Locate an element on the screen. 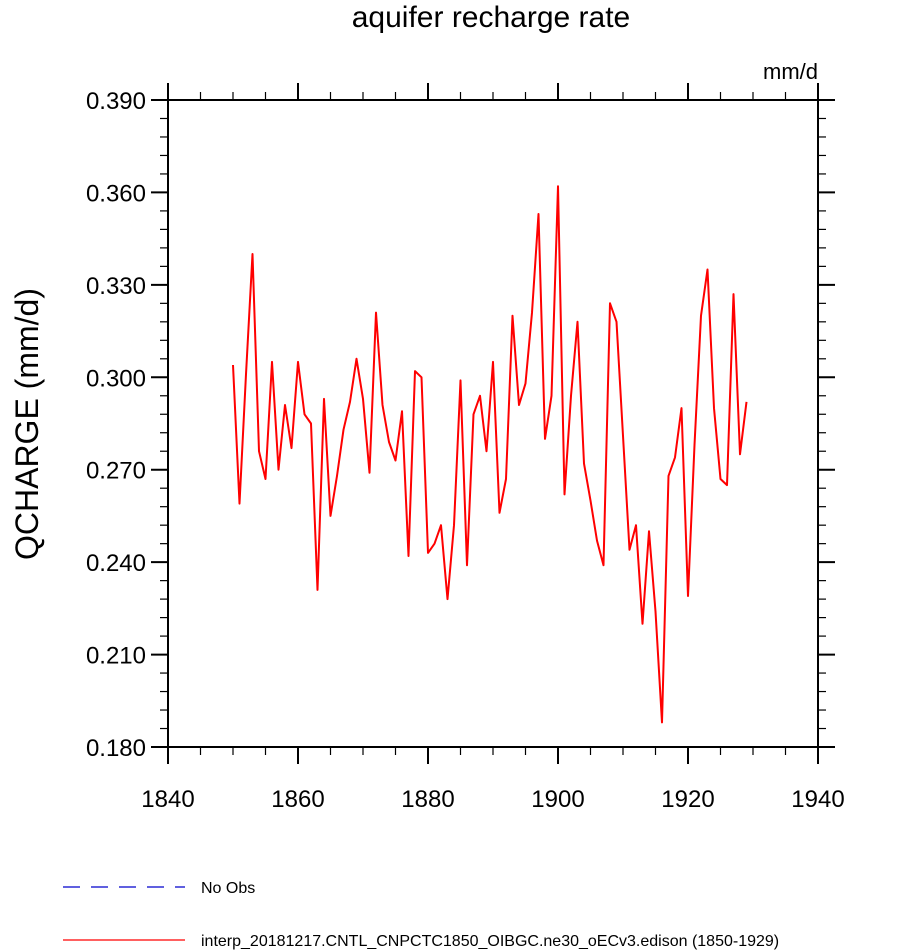 The height and width of the screenshot is (952, 915). y-tick-label: 0.270 is located at coordinates (116, 471).